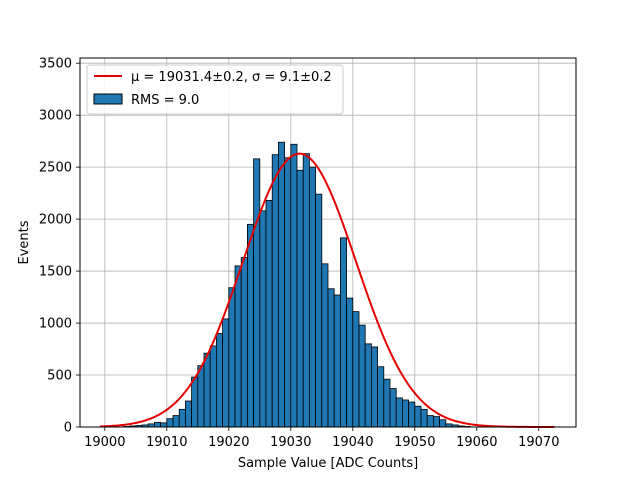 The width and height of the screenshot is (640, 480). I want to click on x-tick-label: 19060, so click(476, 442).